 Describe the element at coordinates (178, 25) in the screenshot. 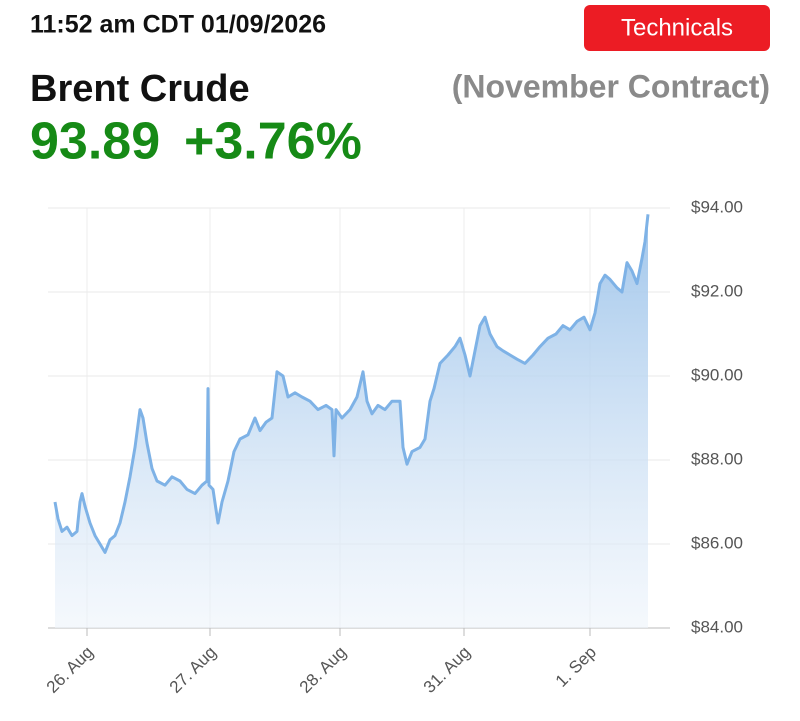

I see `timestamp: 11:52 am CDT 01/09/2026` at that location.